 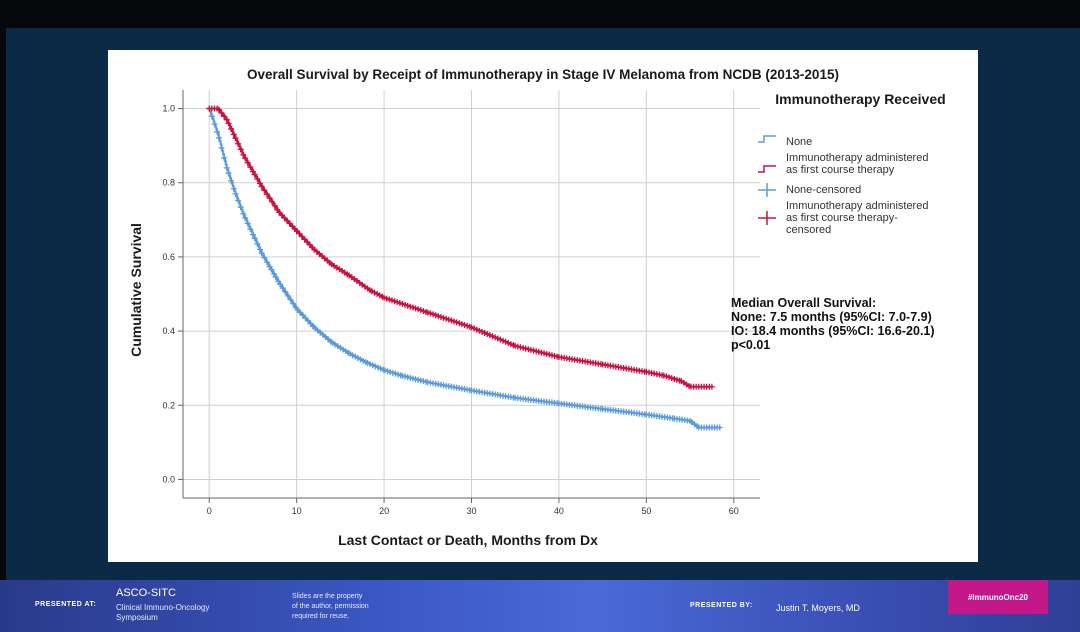 What do you see at coordinates (168, 109) in the screenshot?
I see `y-tick-label: 1.0` at bounding box center [168, 109].